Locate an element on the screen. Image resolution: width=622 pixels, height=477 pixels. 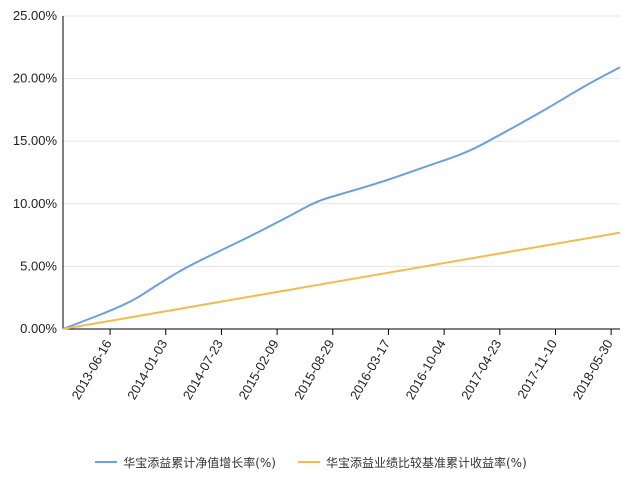
x-tick-label: 2013-06-16 is located at coordinates (91, 369).